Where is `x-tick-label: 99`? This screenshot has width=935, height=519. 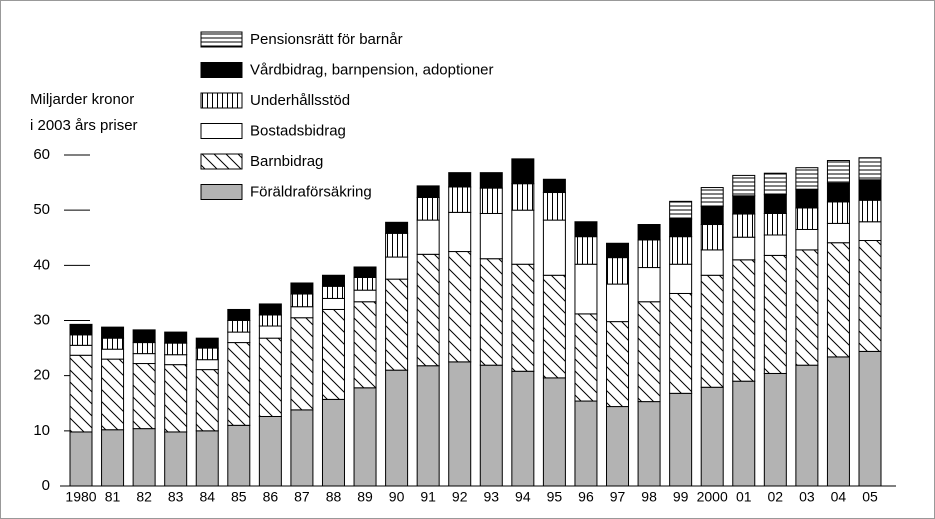 x-tick-label: 99 is located at coordinates (681, 497).